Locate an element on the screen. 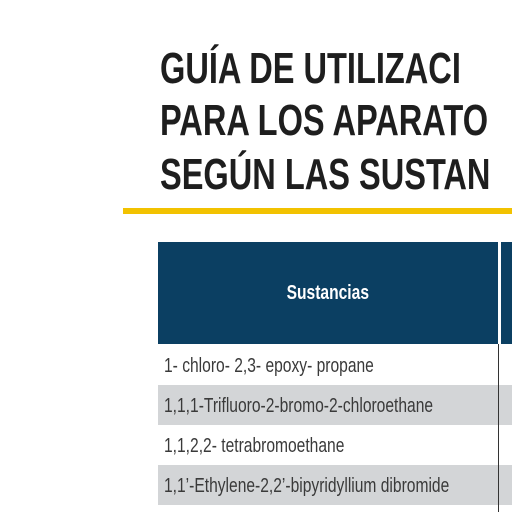 This screenshot has width=512, height=512. table-row: 1,1,2,2- tetrabromoethane is located at coordinates (335, 445).